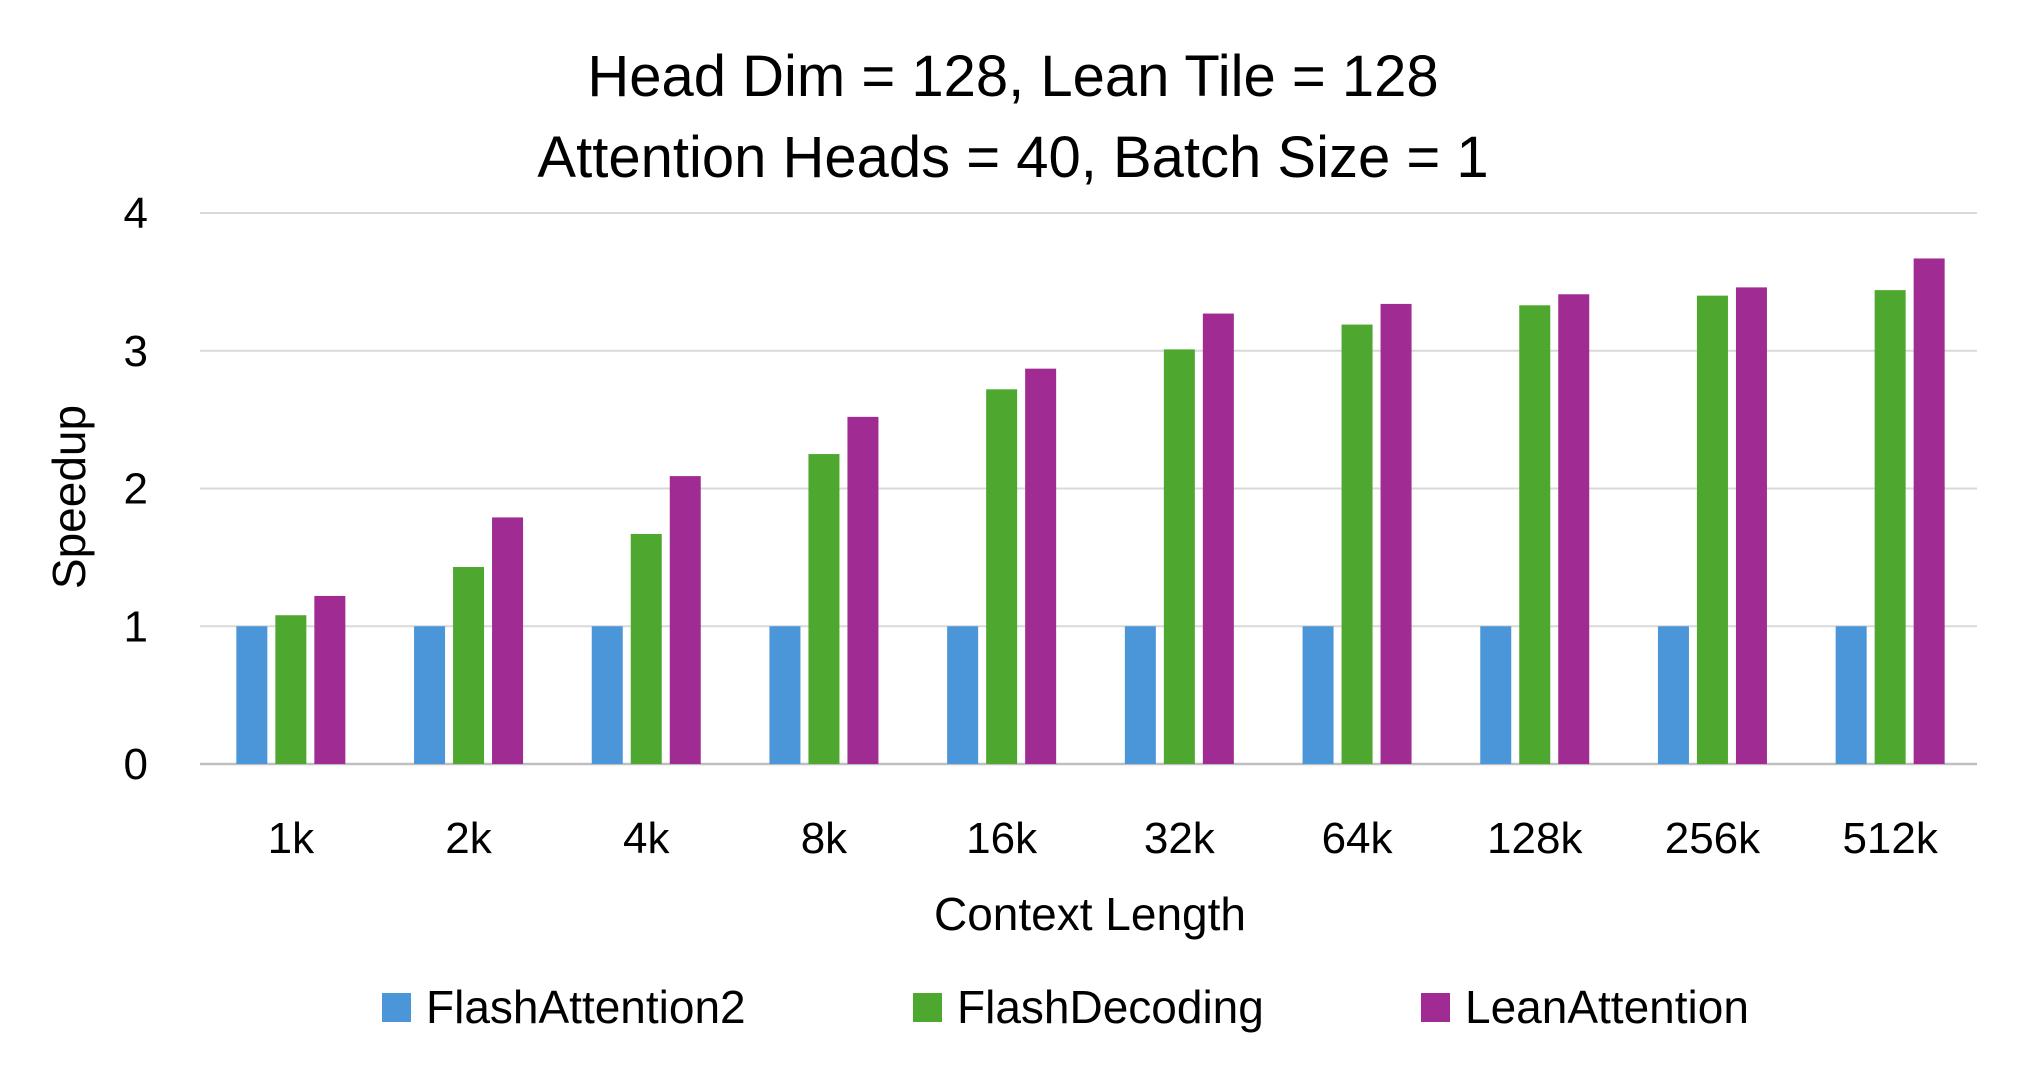 The width and height of the screenshot is (2026, 1066). Describe the element at coordinates (1890, 838) in the screenshot. I see `x-tick-label: 512k` at that location.